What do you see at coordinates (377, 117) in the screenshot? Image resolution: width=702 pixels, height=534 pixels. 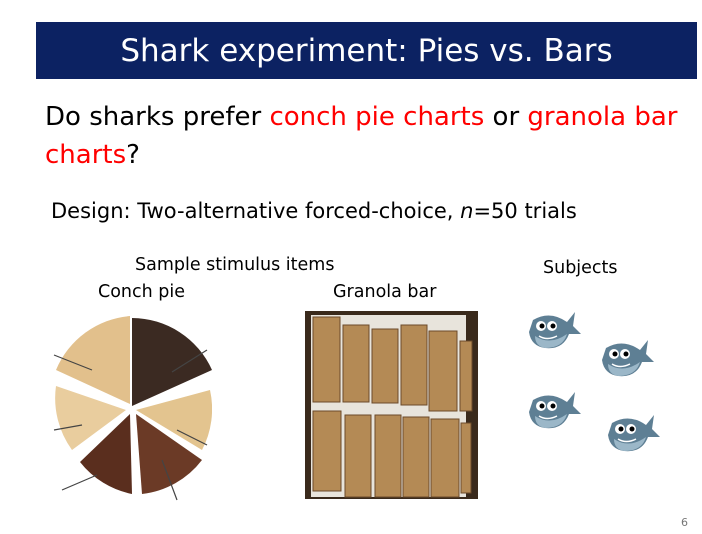 I see `question-pie: conch pie charts` at bounding box center [377, 117].